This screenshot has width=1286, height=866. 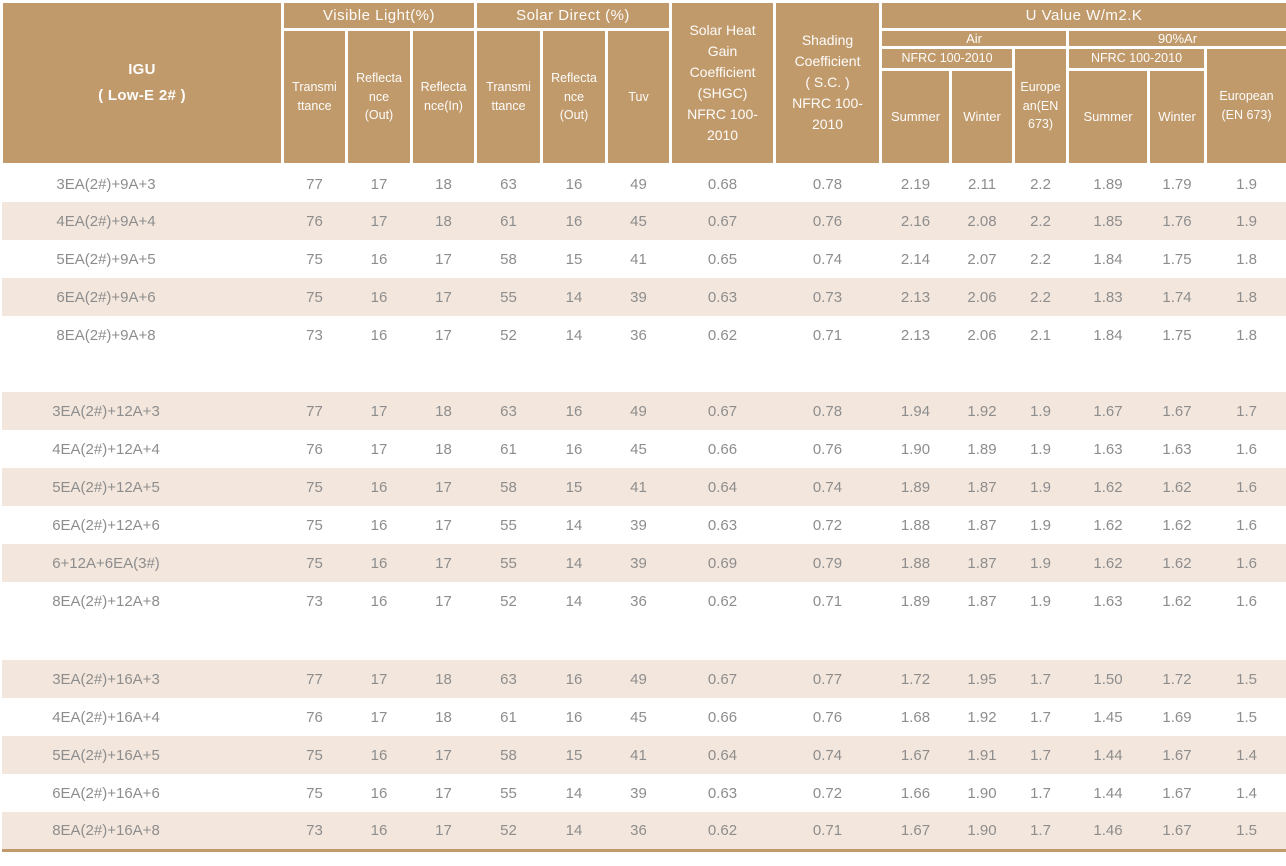 What do you see at coordinates (827, 679) in the screenshot?
I see `value-cell-shading_coefficient: 0.77` at bounding box center [827, 679].